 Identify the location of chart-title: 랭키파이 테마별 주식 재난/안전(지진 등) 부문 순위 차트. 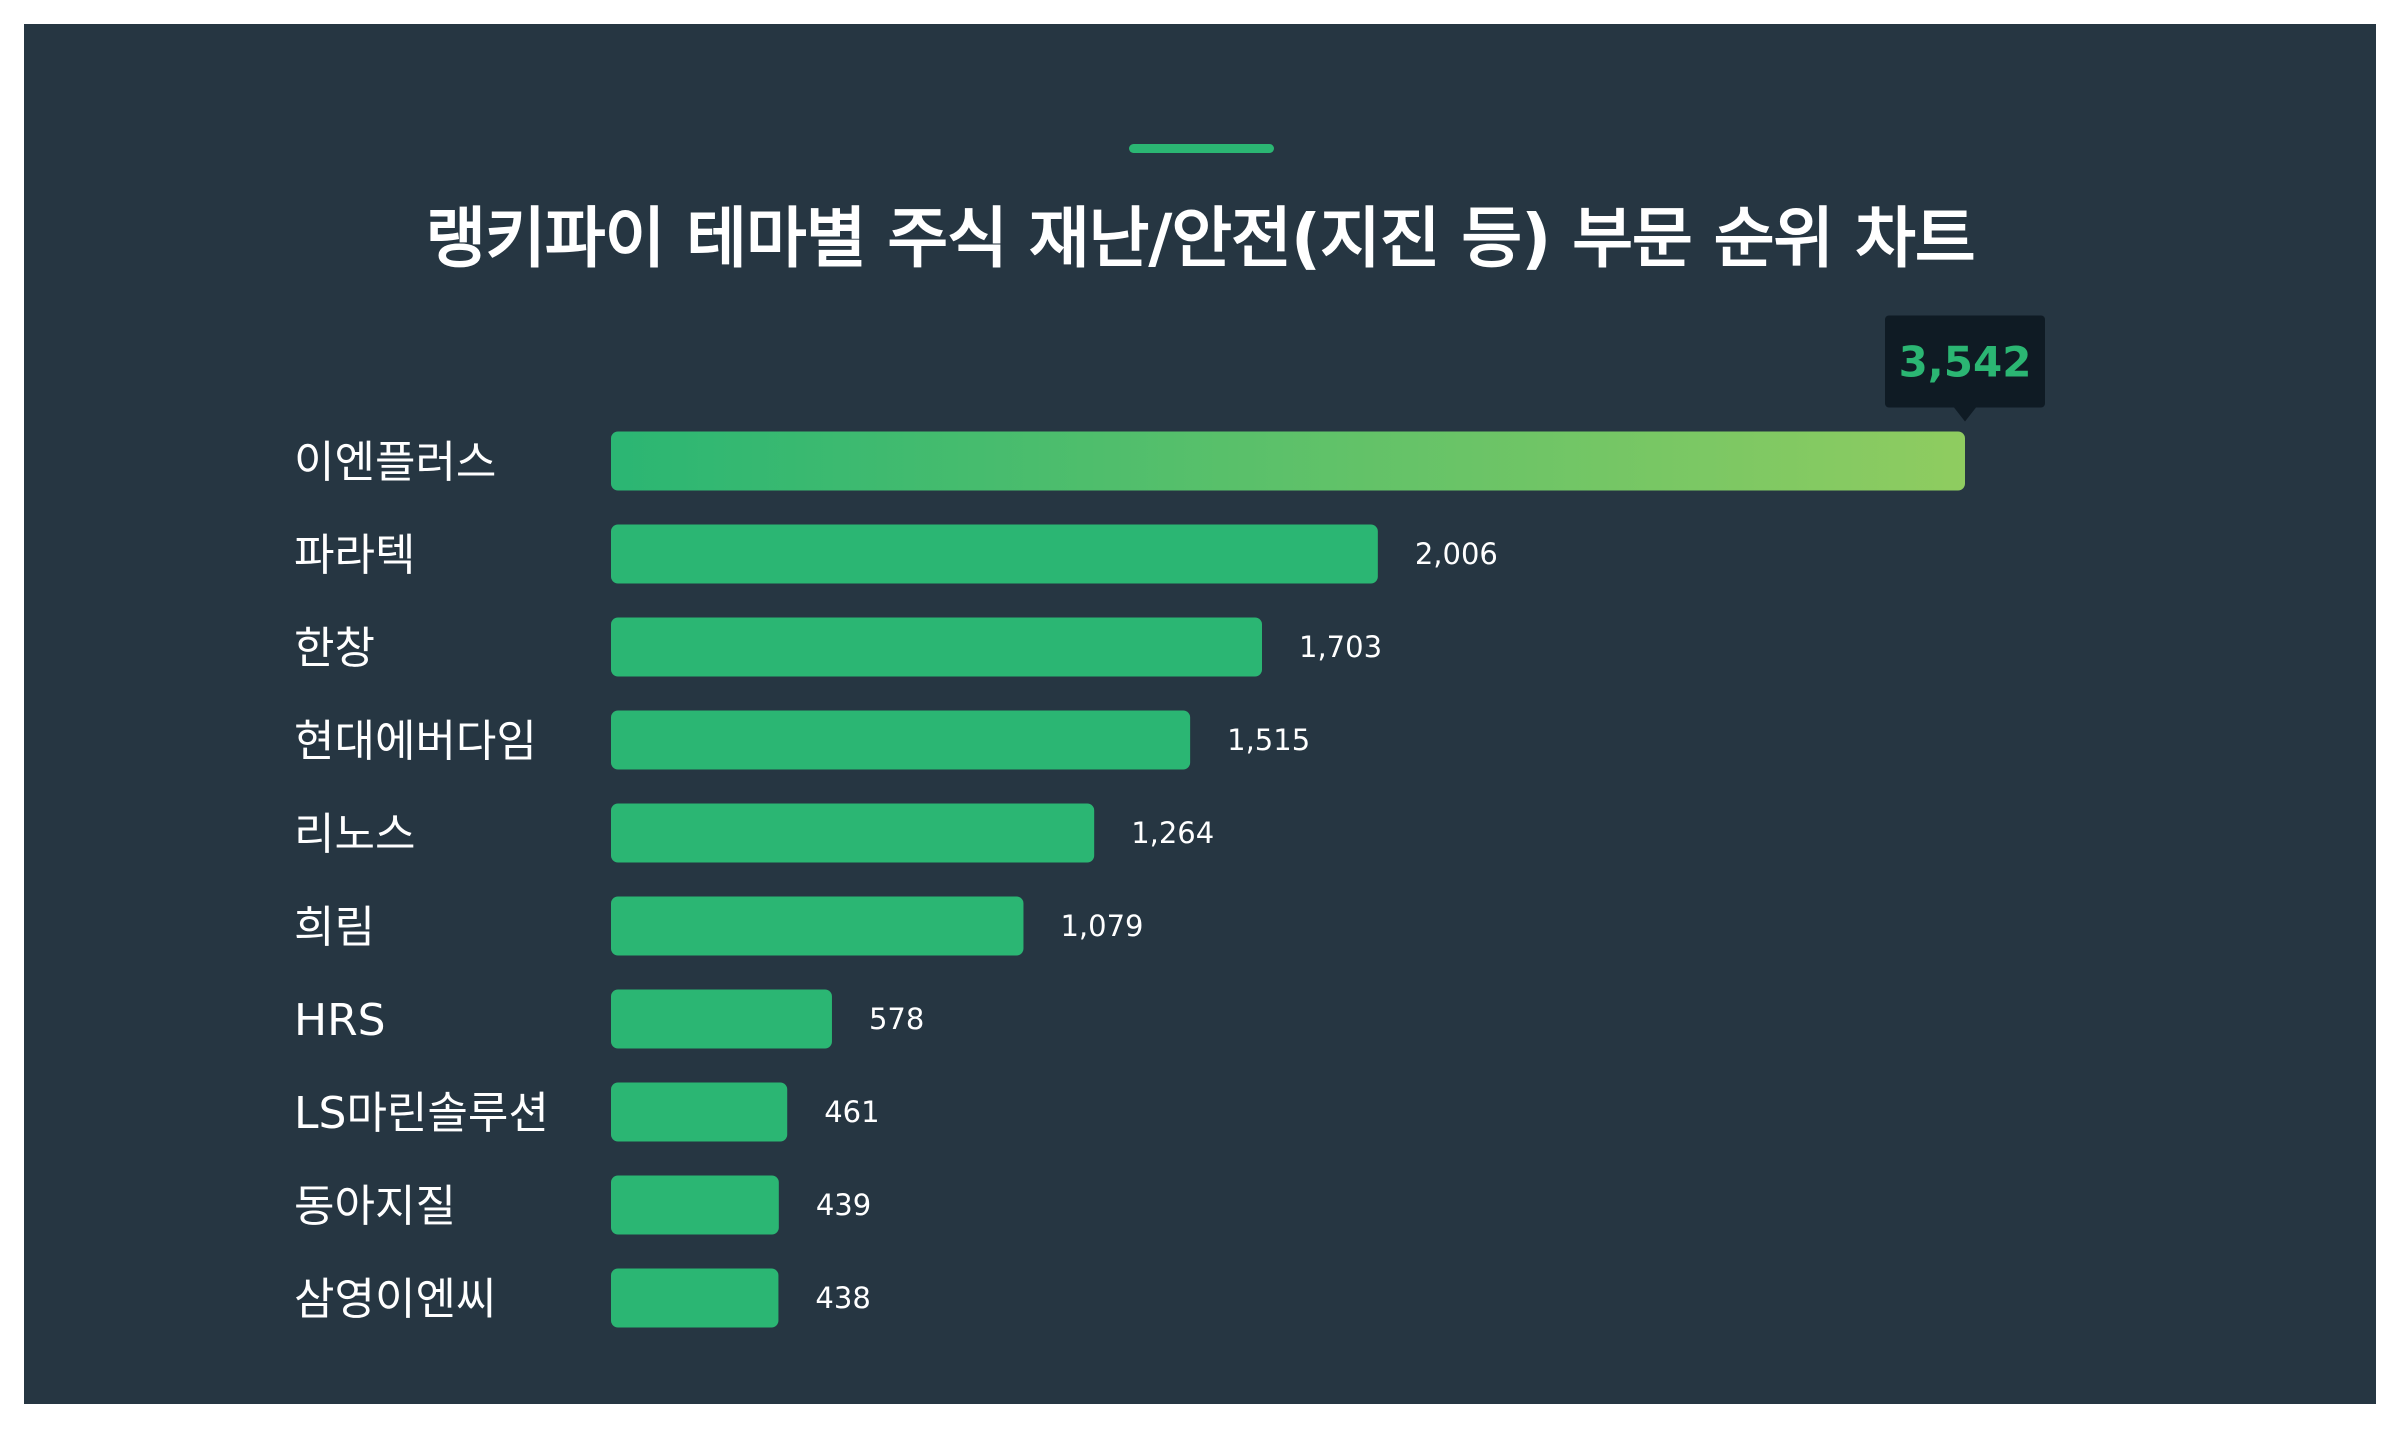
(1200, 238).